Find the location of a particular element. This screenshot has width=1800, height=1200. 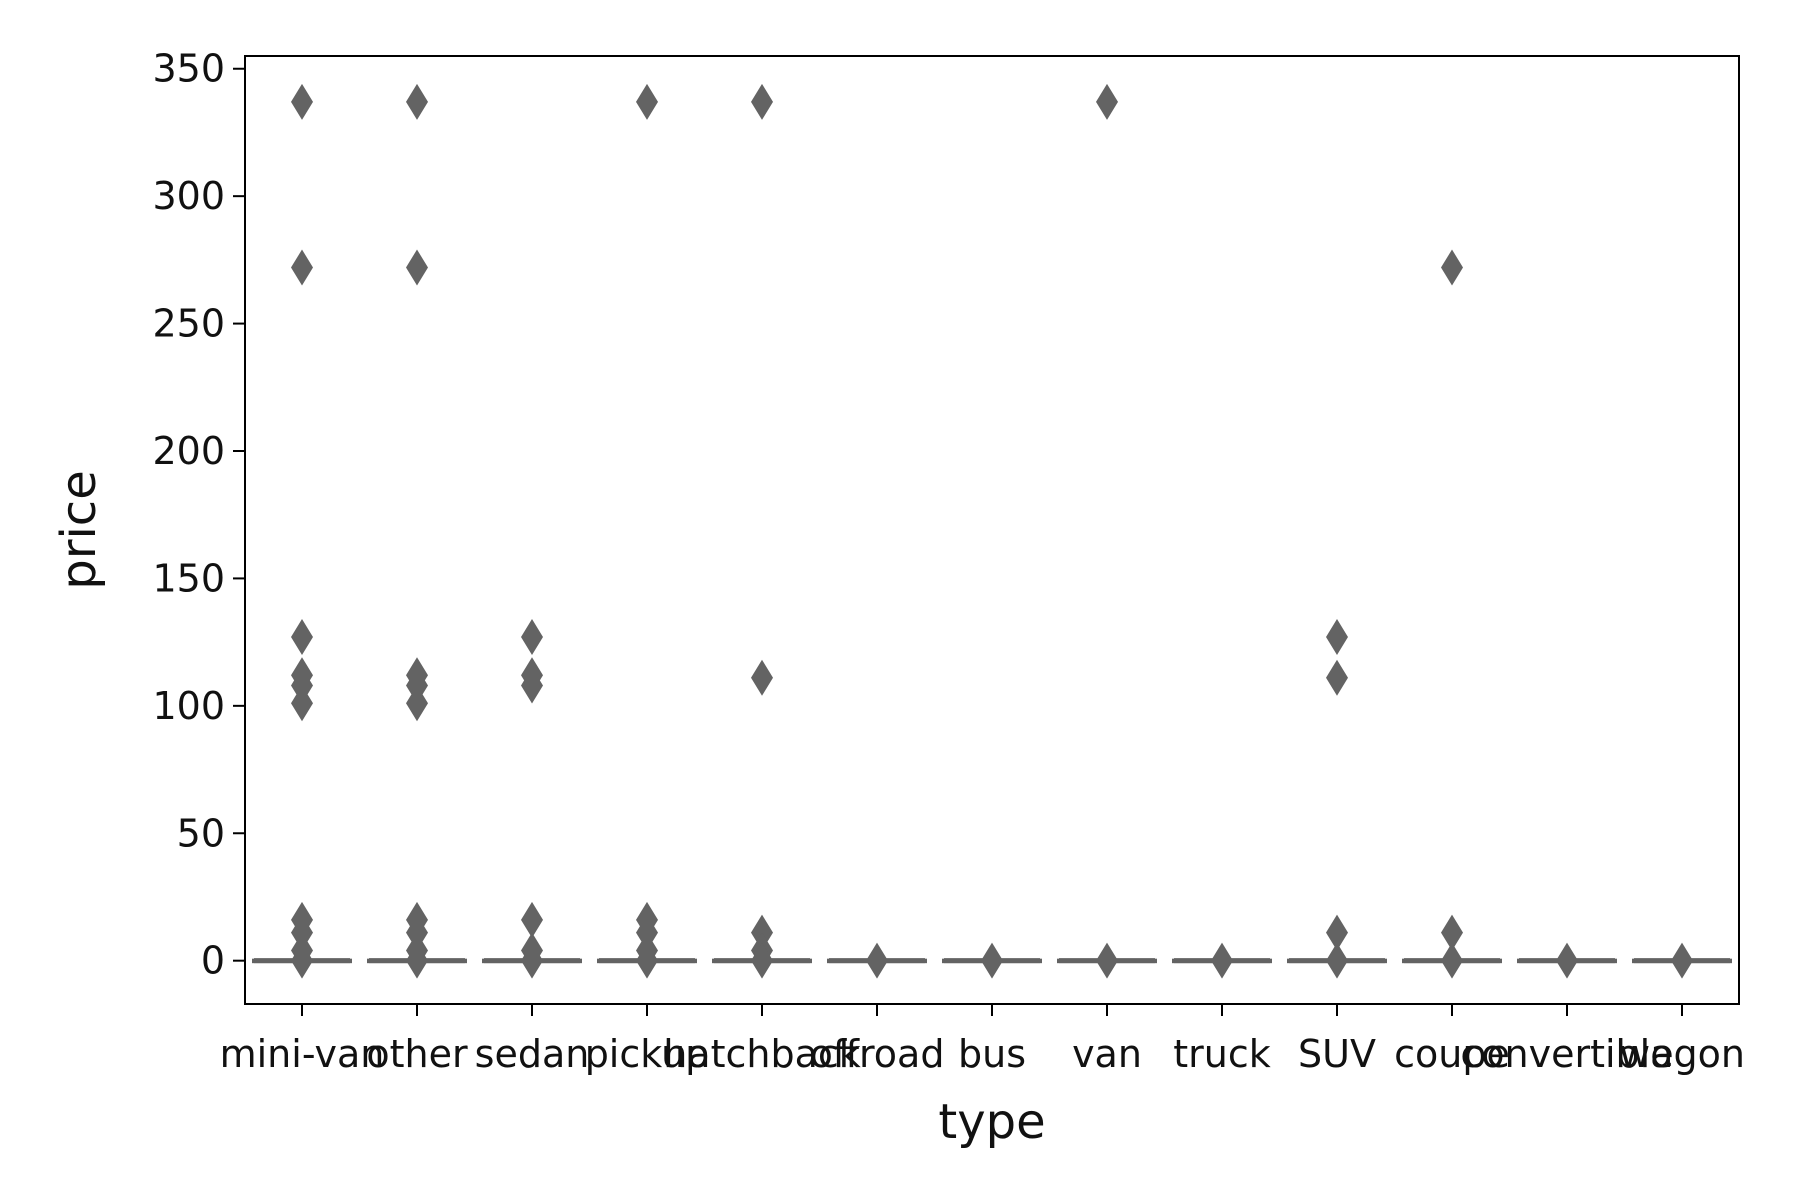

x-tick-label: SUV is located at coordinates (1337, 1054).